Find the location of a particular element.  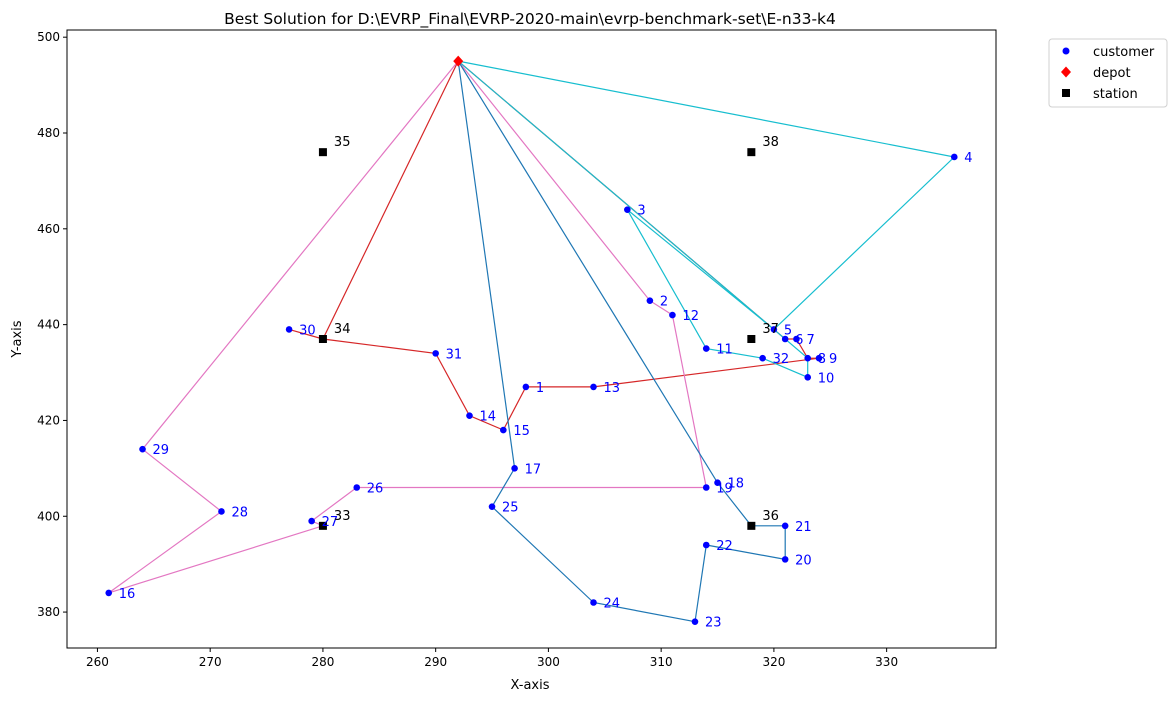

customer-label: 6 is located at coordinates (799, 340).